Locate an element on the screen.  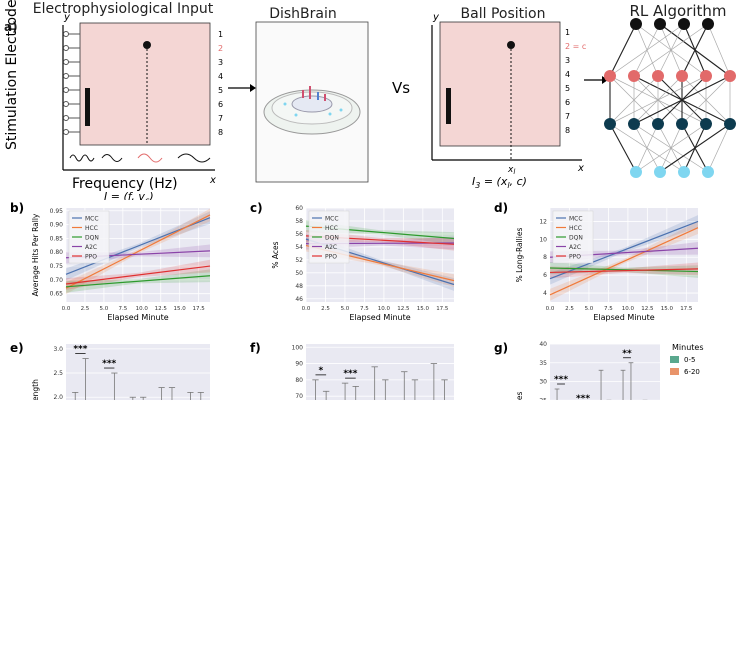
series-line-ppo is located at coordinates (138, 275).